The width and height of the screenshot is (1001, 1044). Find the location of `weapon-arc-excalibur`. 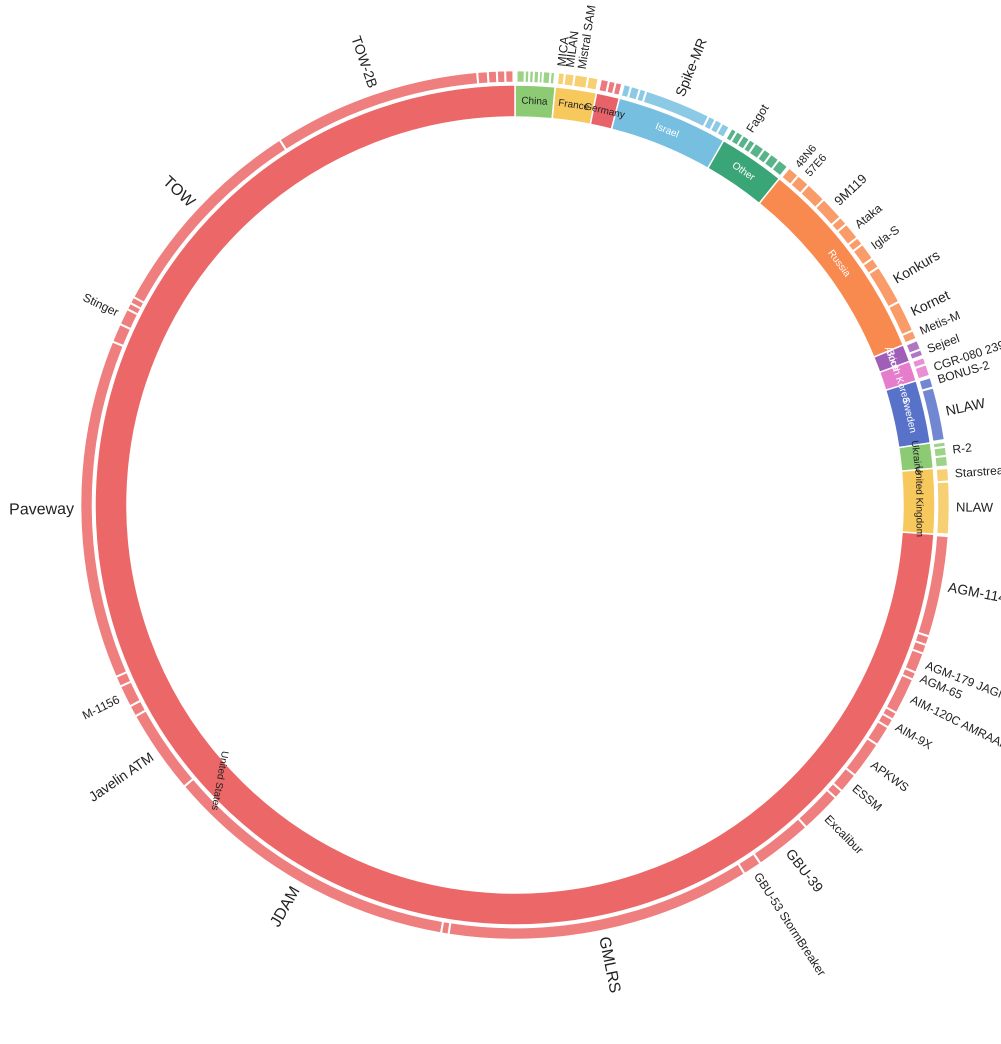

weapon-arc-excalibur is located at coordinates (817, 808).